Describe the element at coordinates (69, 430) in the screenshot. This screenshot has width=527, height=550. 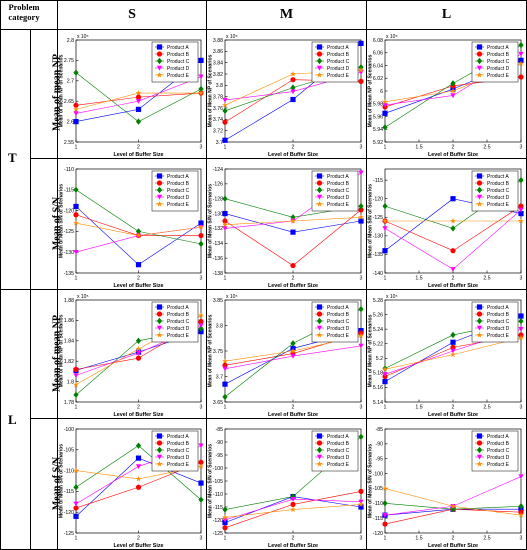
I see `y-tick-label: -100` at that location.